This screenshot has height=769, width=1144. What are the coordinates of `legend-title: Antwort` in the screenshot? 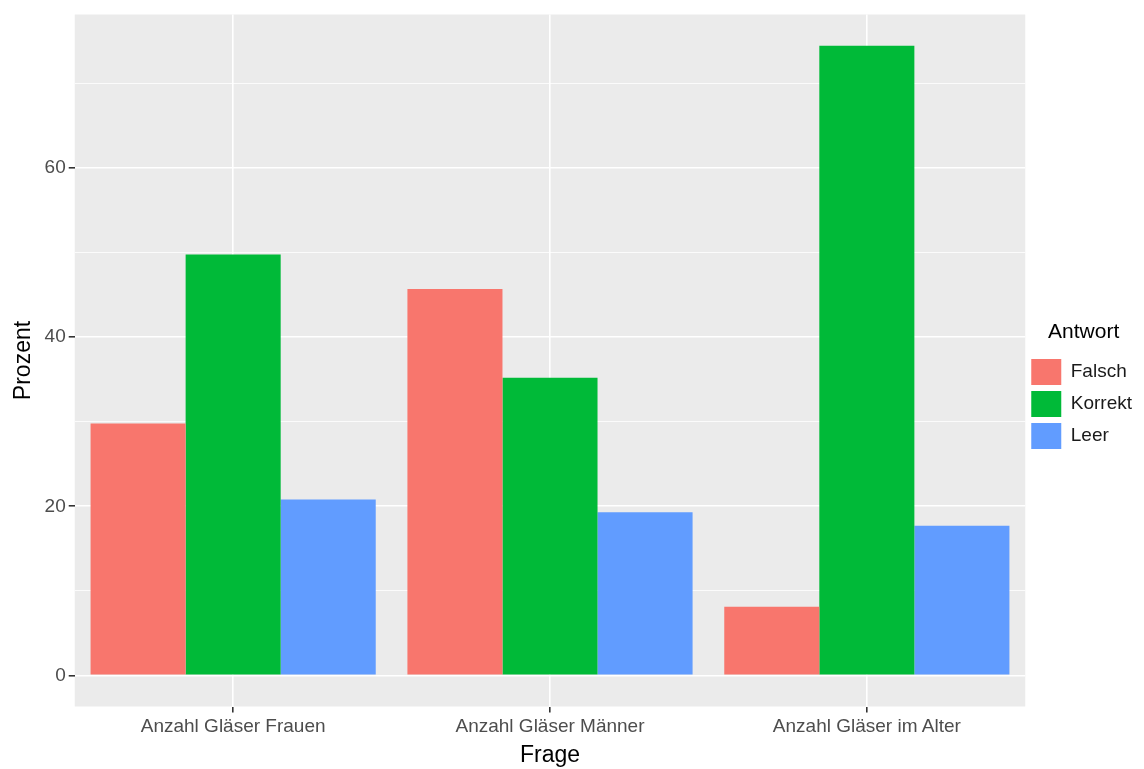 It's located at (1084, 331).